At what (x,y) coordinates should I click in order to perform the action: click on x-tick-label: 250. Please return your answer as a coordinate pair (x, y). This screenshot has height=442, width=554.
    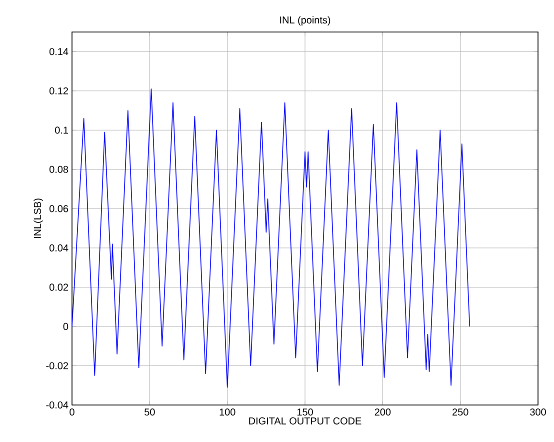
    Looking at the image, I should click on (460, 412).